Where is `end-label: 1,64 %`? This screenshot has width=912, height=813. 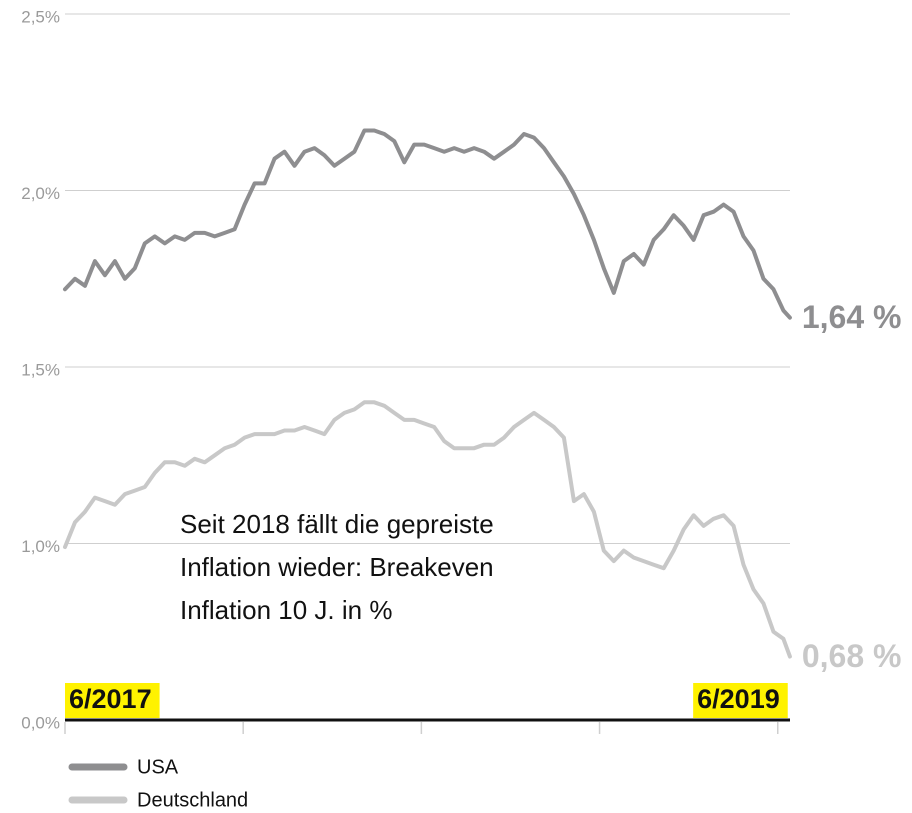
end-label: 1,64 % is located at coordinates (852, 317).